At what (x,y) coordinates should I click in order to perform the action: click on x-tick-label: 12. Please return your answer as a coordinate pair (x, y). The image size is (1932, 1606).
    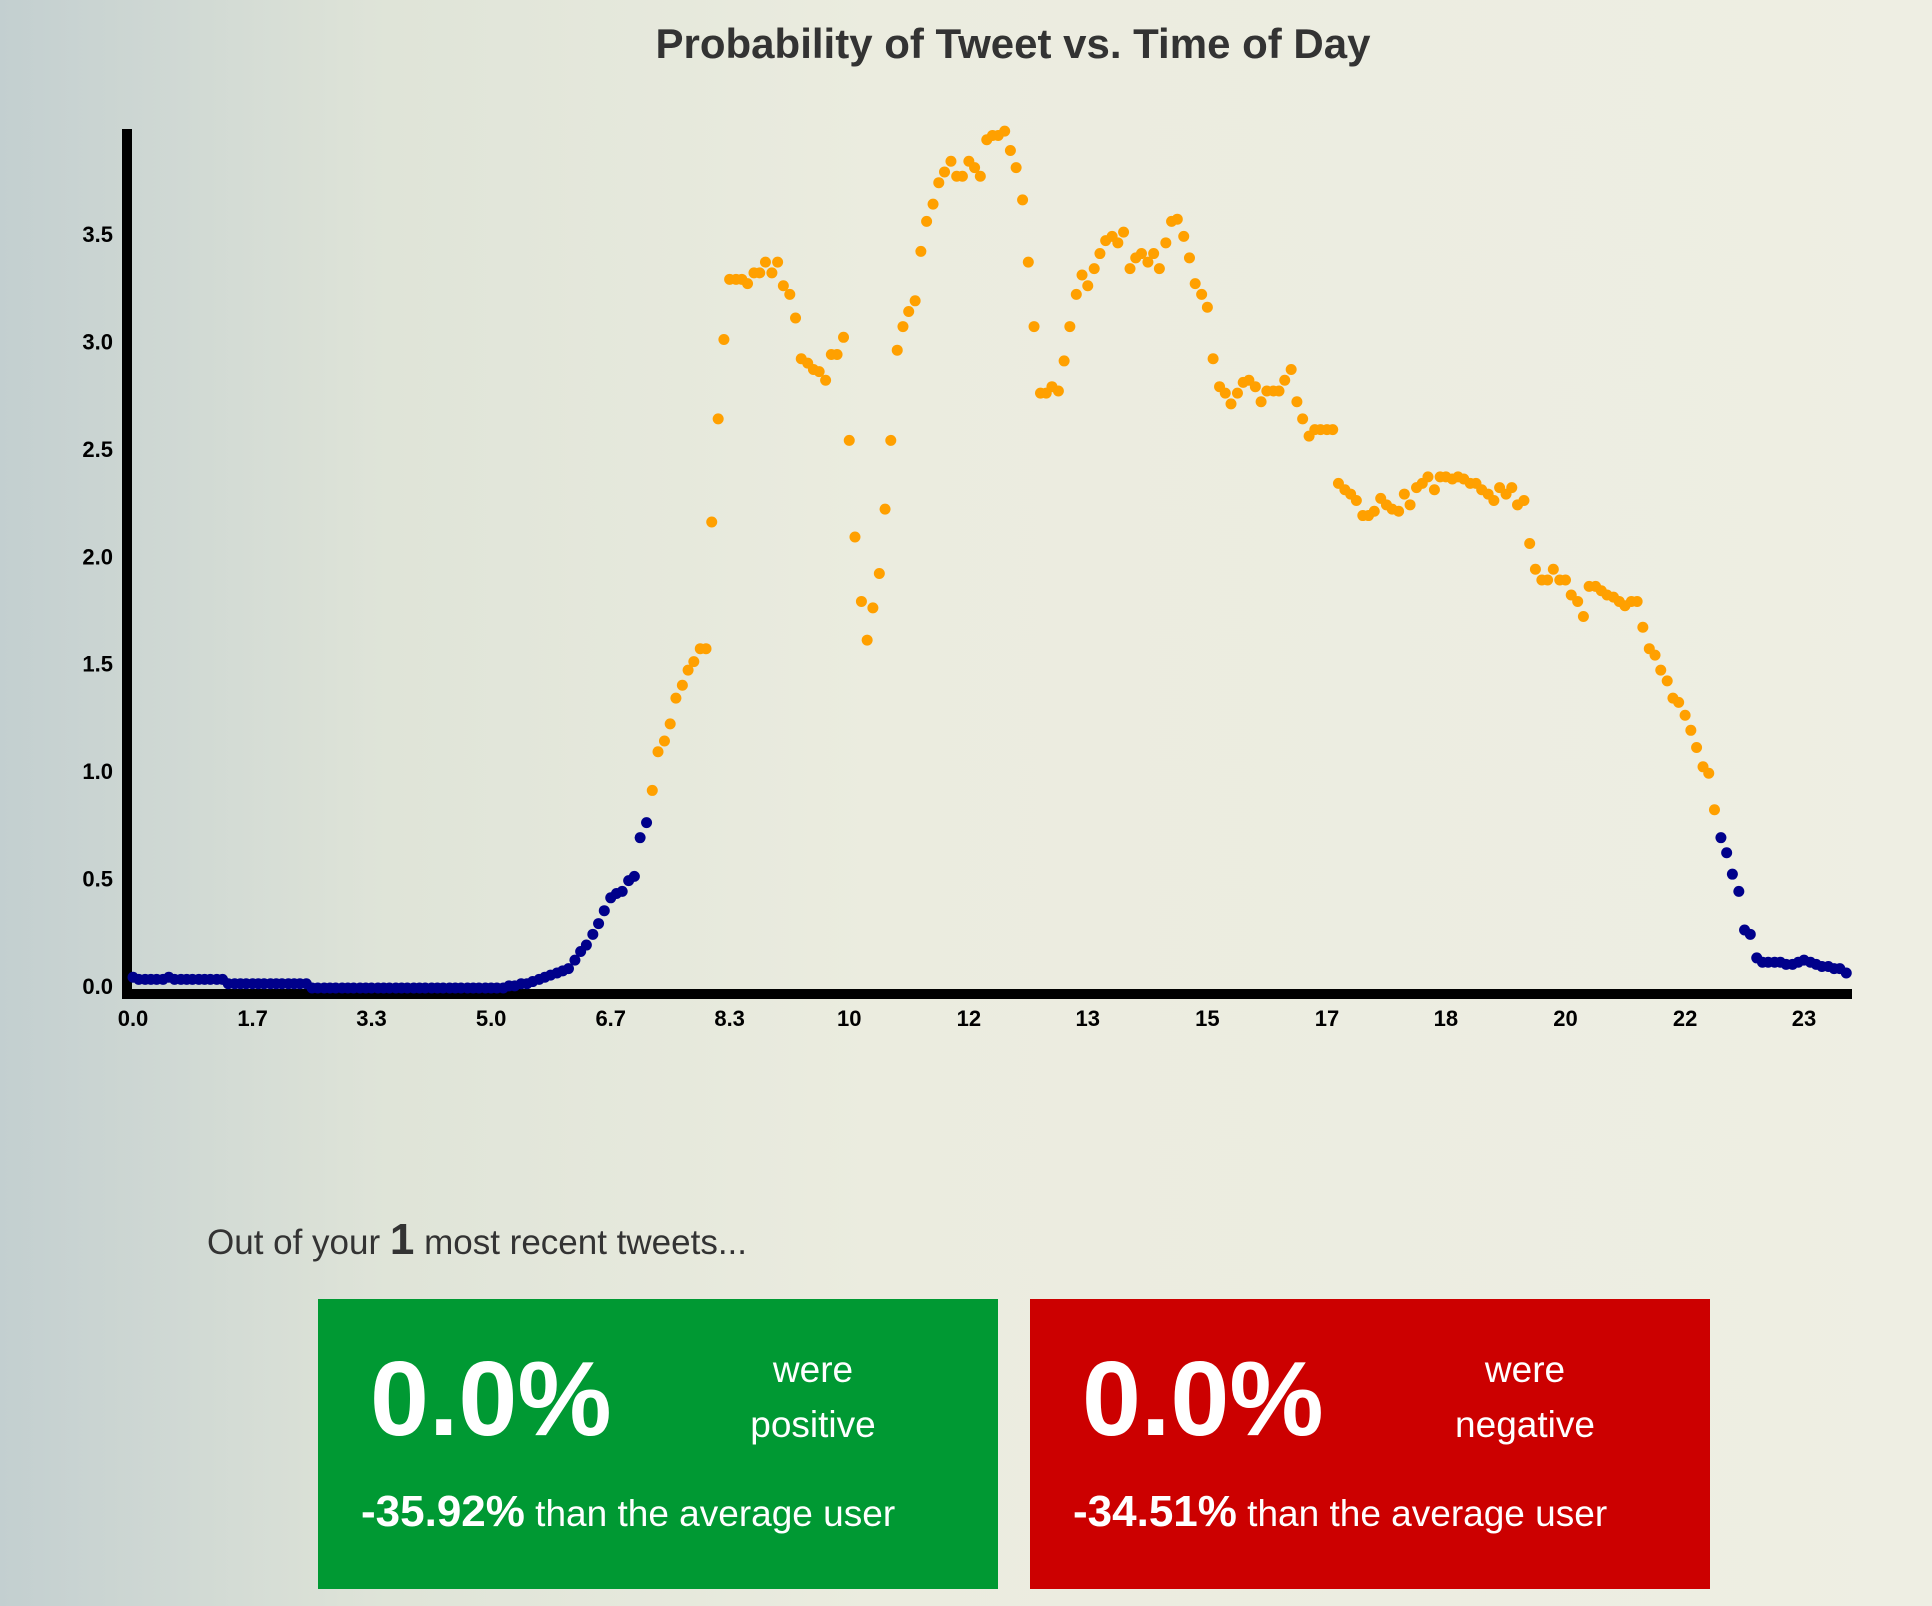
    Looking at the image, I should click on (969, 1018).